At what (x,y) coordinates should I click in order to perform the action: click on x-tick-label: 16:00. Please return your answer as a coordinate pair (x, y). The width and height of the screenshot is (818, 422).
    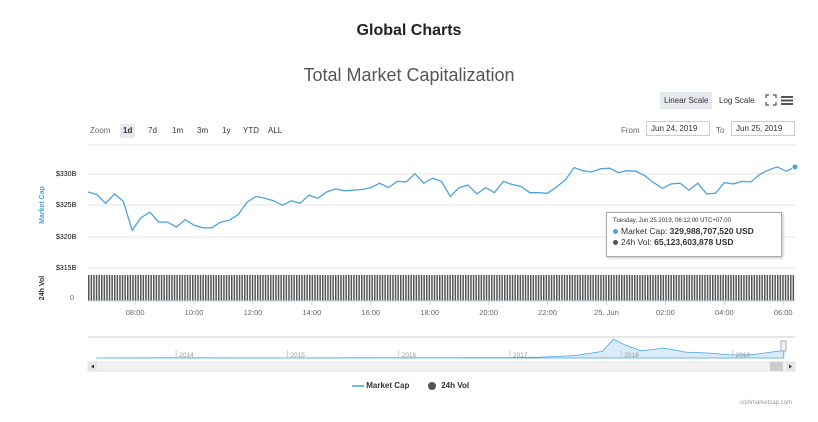
    Looking at the image, I should click on (370, 312).